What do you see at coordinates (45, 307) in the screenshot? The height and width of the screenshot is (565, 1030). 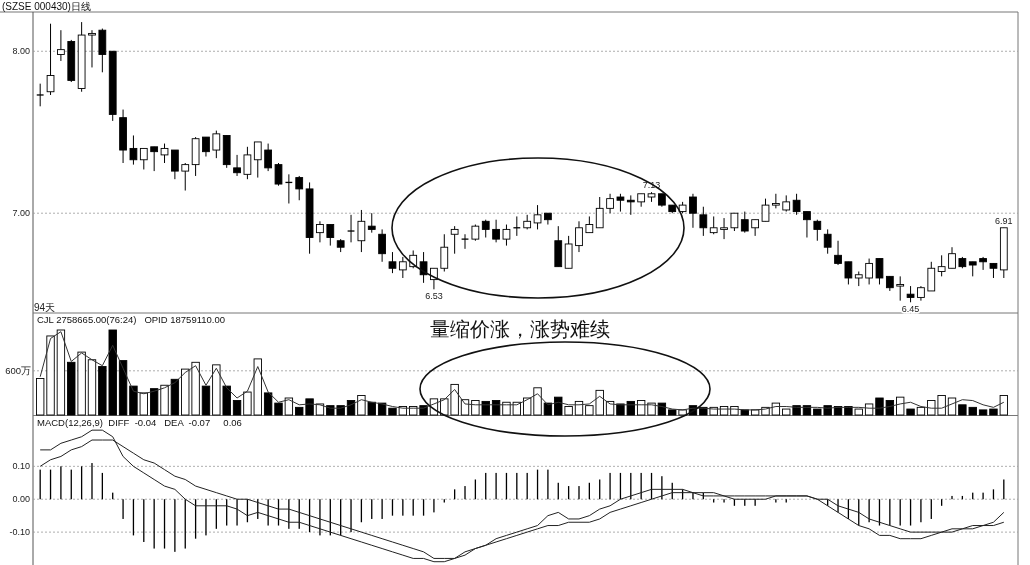 I see `annotation: 94天` at bounding box center [45, 307].